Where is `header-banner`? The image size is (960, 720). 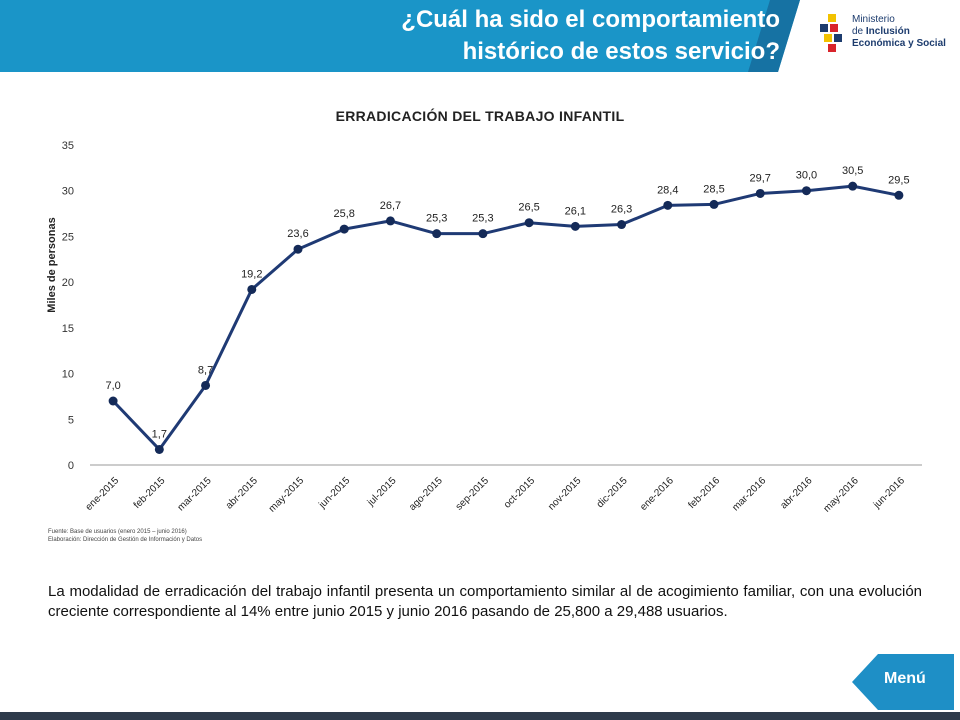 header-banner is located at coordinates (400, 36).